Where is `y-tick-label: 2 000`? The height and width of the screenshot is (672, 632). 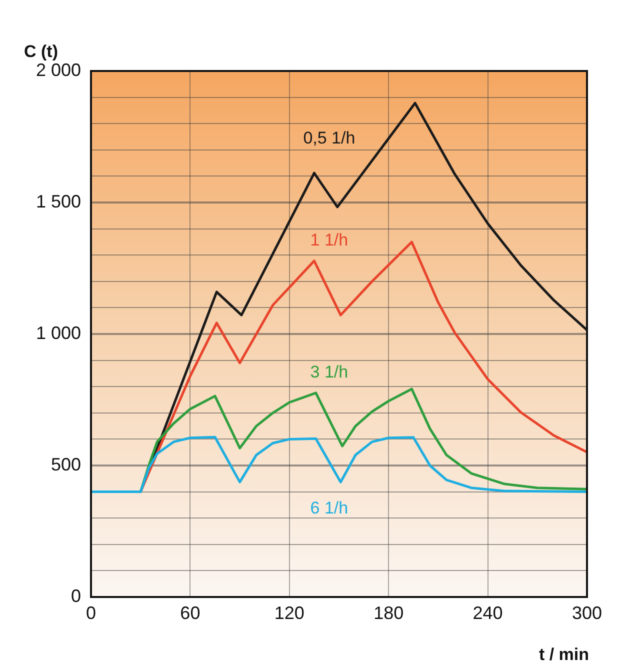 y-tick-label: 2 000 is located at coordinates (58, 70).